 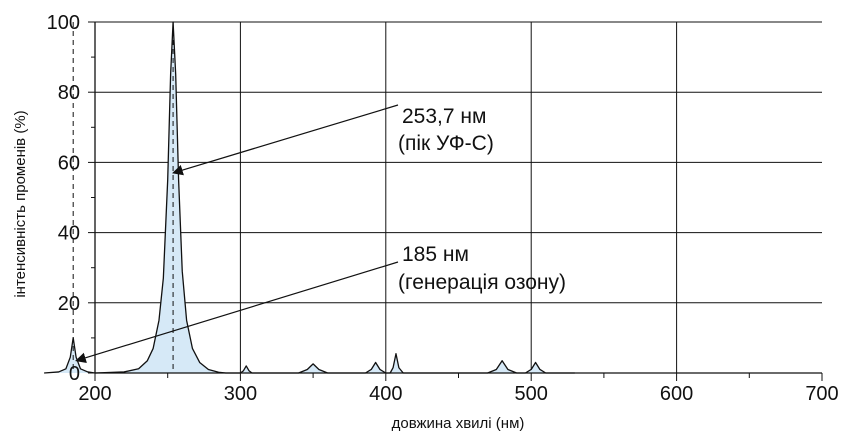 What do you see at coordinates (676, 394) in the screenshot?
I see `x-tick-label-600: 600` at bounding box center [676, 394].